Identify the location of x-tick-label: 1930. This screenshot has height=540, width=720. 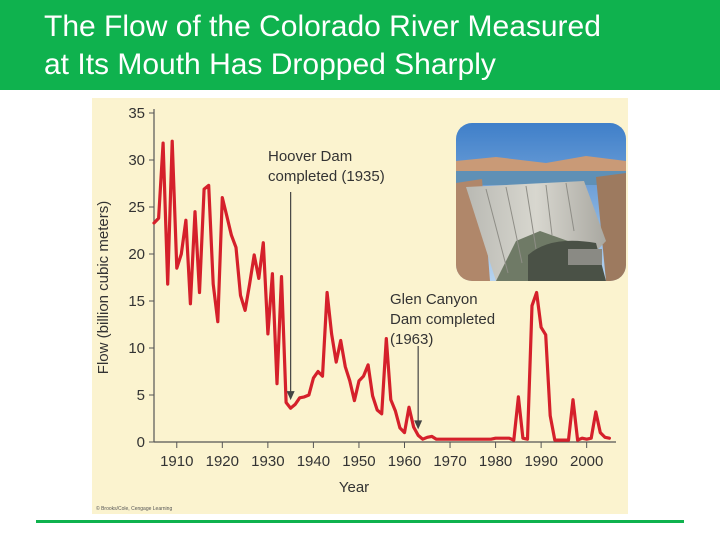
(267, 461).